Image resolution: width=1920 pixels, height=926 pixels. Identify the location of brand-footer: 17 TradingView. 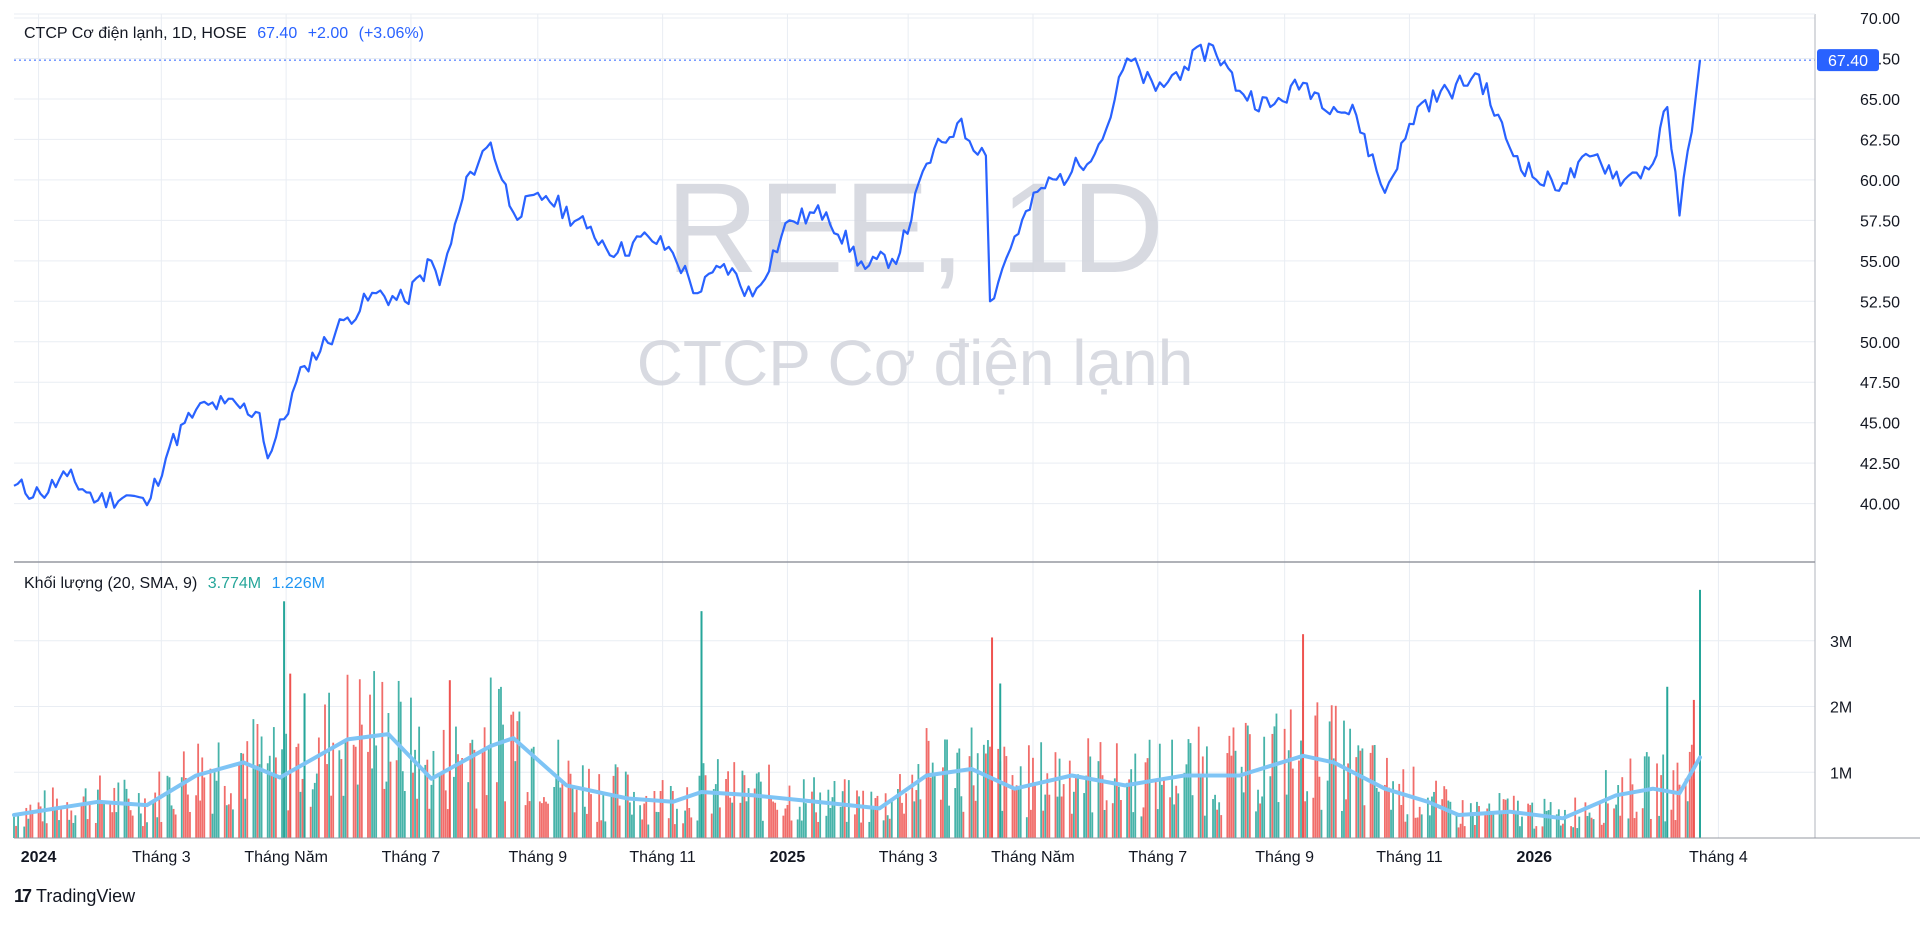
(74, 896).